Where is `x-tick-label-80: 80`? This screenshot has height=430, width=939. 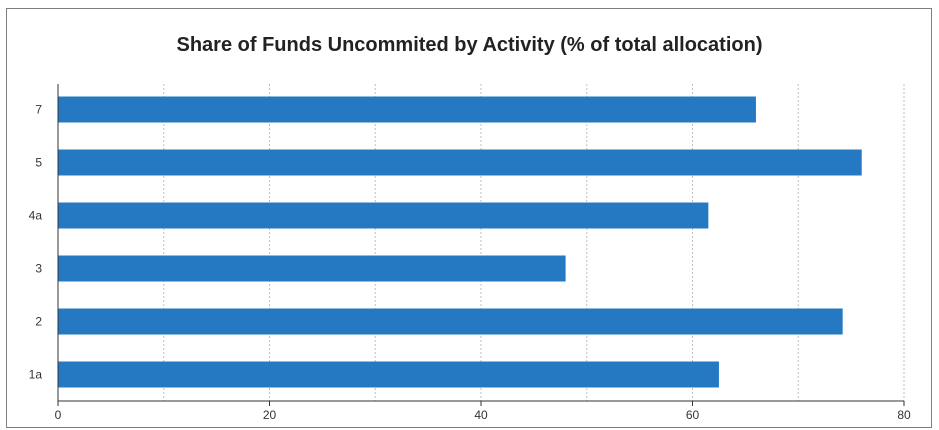
x-tick-label-80: 80 is located at coordinates (904, 415).